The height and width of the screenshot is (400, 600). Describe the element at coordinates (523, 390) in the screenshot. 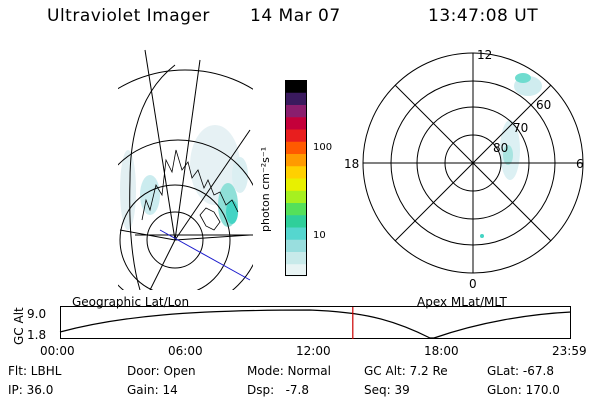

I see `status-glon: GLon: 170.0` at that location.